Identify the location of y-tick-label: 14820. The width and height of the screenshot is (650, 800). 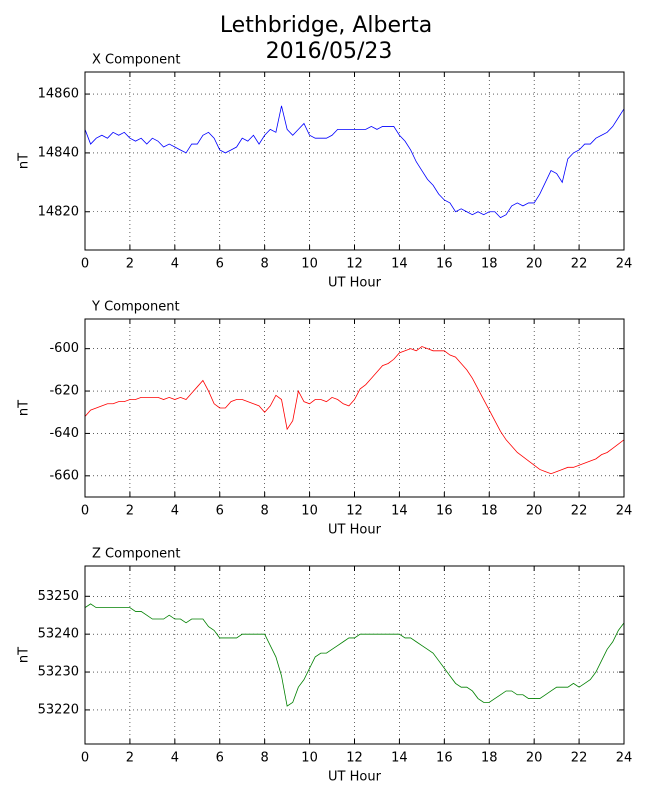
(58, 211).